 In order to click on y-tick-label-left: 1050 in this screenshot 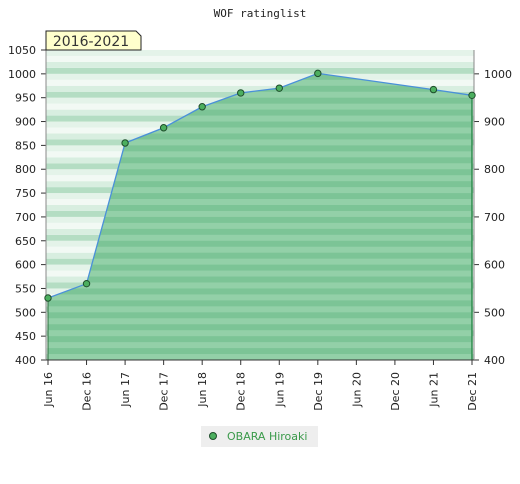, I will do `click(22, 50)`.